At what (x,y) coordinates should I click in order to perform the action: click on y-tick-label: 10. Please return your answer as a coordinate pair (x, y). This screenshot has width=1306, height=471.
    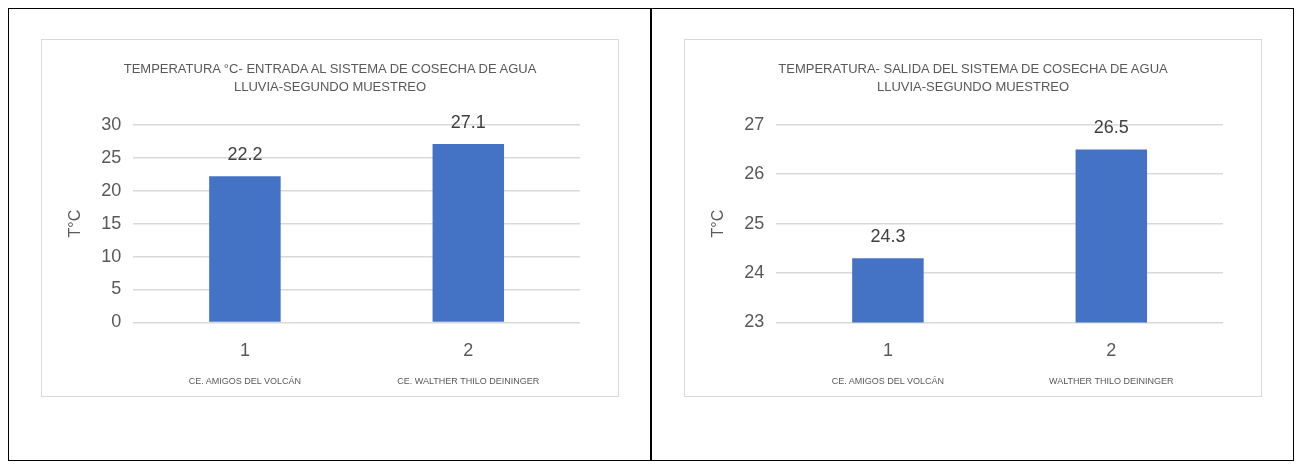
    Looking at the image, I should click on (111, 255).